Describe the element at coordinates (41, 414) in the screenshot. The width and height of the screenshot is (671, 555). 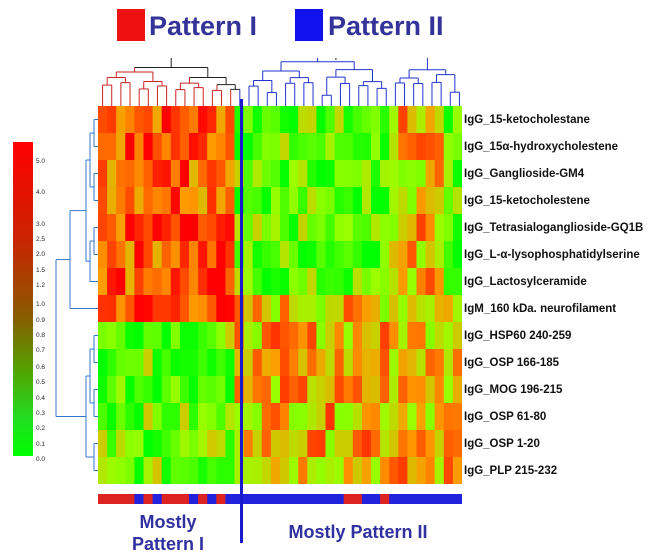
I see `color-key-tick: 0.3` at that location.